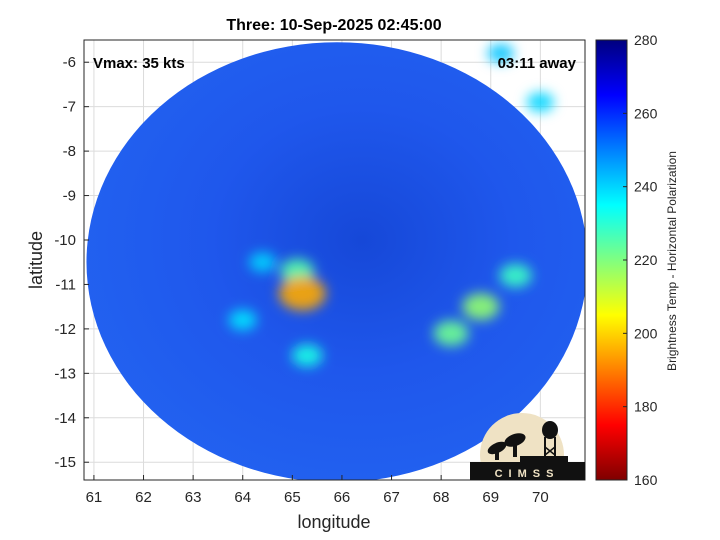 The width and height of the screenshot is (720, 540). Describe the element at coordinates (646, 407) in the screenshot. I see `colorbar-tick-label: 180` at that location.